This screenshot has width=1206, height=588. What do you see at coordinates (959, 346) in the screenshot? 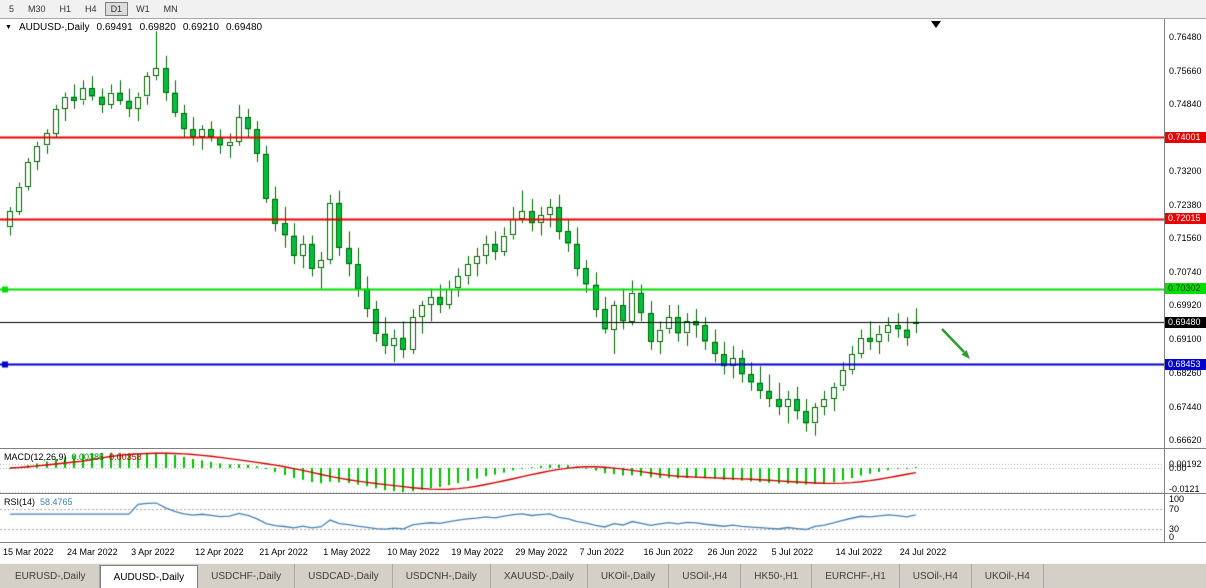
I see `arrow-annotation` at bounding box center [959, 346].